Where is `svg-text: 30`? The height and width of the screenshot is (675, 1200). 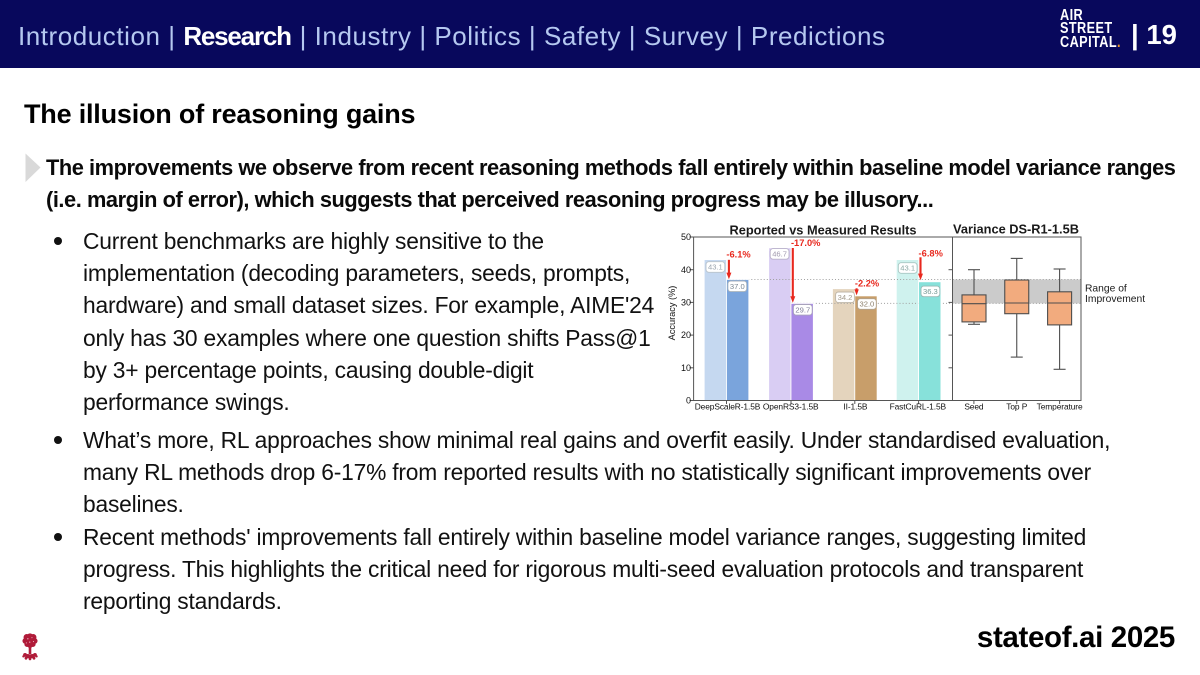 svg-text: 30 is located at coordinates (686, 303).